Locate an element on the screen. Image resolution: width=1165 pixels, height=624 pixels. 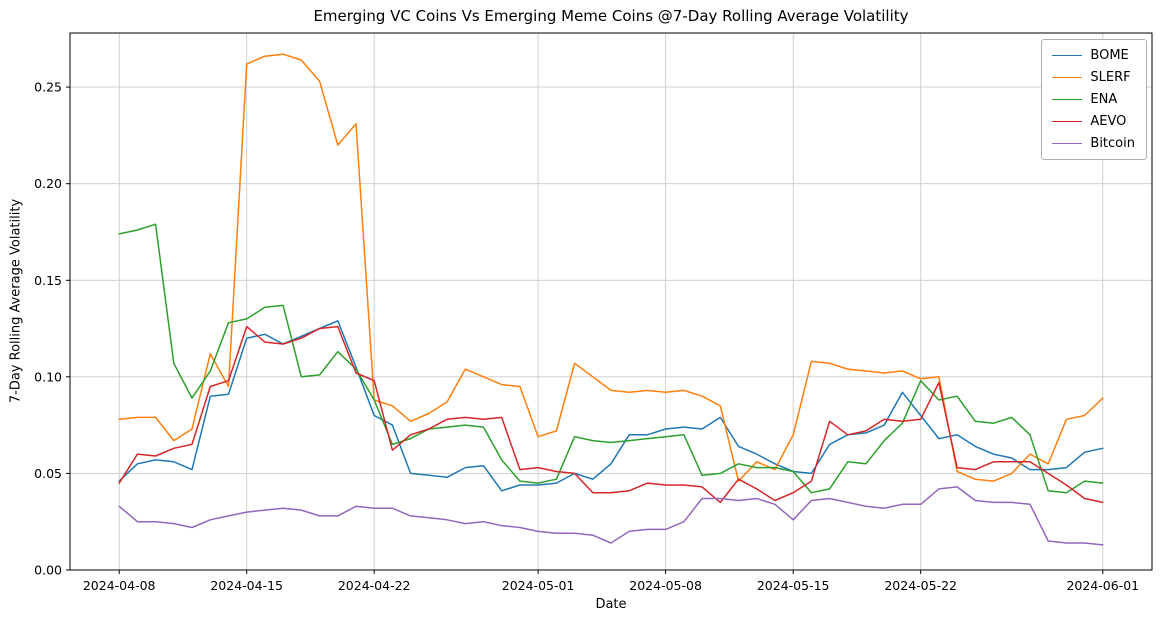
y-axis-label: 7-Day Rolling Average Volatility is located at coordinates (16, 301).